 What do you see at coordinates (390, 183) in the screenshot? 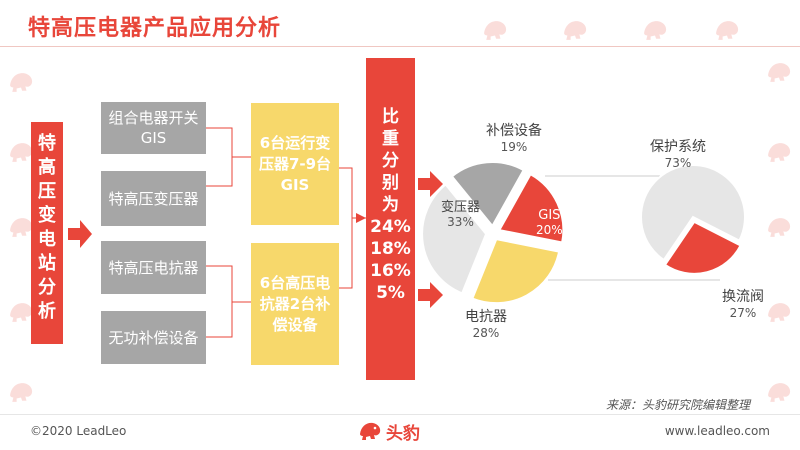
I see `center-red-line: 别` at bounding box center [390, 183].